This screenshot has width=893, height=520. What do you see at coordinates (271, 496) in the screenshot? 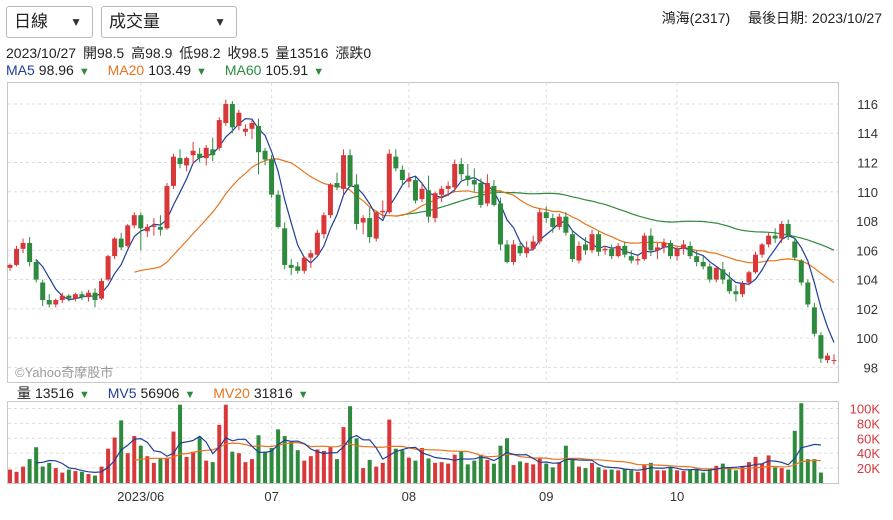
I see `date-tick-label: 07` at bounding box center [271, 496].